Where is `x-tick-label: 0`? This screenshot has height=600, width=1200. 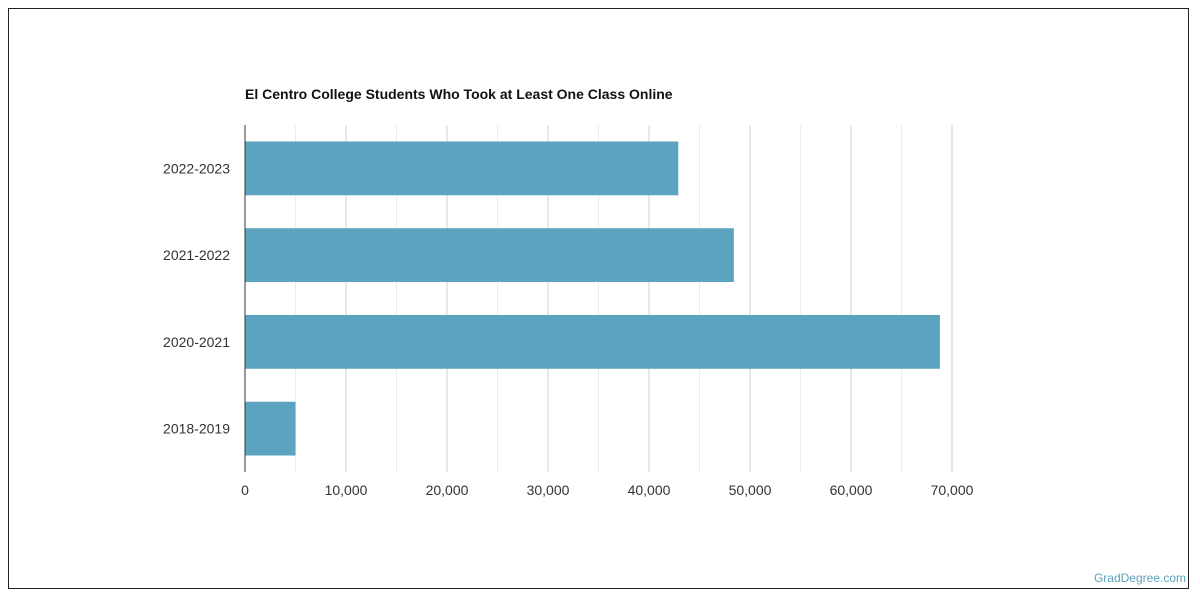
x-tick-label: 0 is located at coordinates (245, 490).